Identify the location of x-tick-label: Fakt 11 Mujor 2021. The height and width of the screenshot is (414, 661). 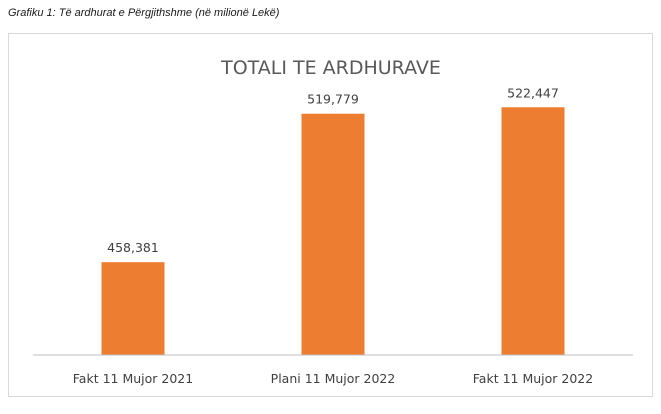
(133, 378).